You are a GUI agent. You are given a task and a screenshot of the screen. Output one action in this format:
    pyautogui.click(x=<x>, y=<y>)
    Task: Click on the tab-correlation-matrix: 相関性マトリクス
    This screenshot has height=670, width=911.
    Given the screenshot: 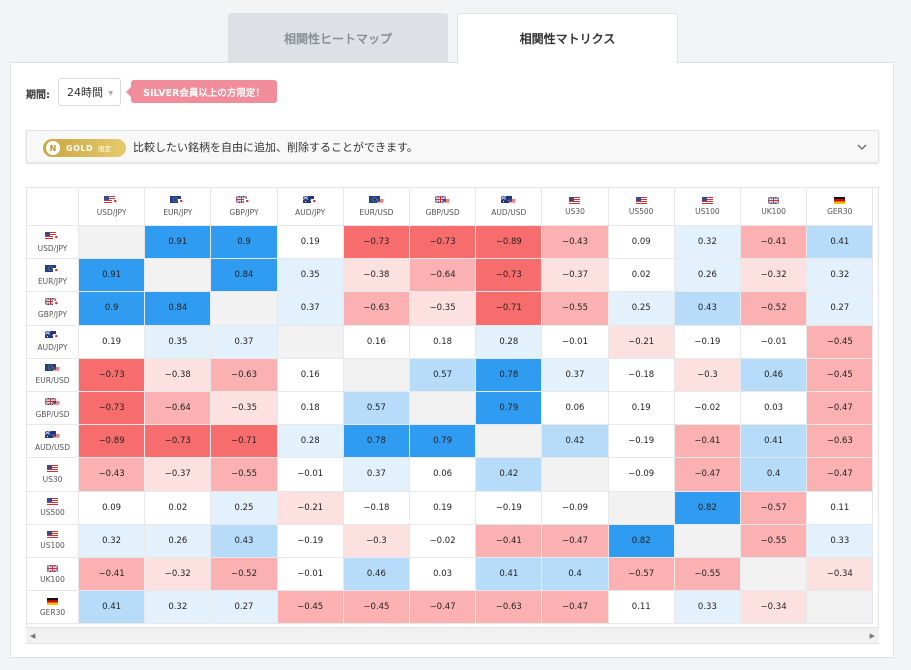 What is the action you would take?
    pyautogui.click(x=567, y=38)
    